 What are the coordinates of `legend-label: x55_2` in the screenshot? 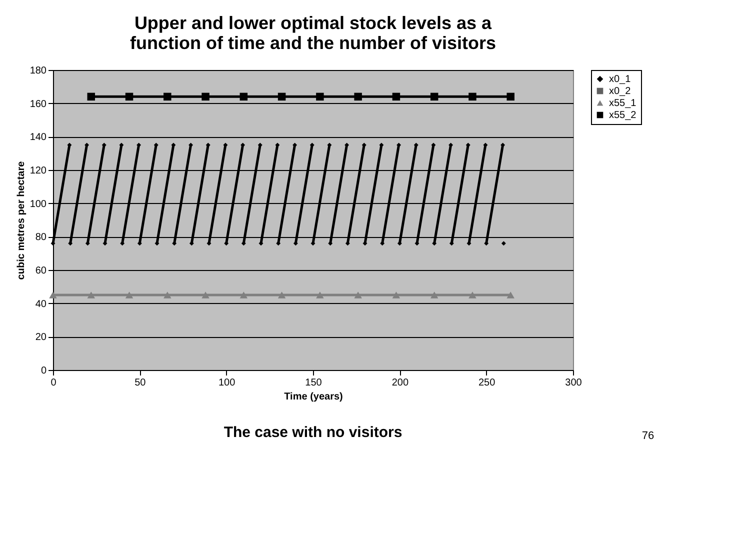 It's located at (623, 115).